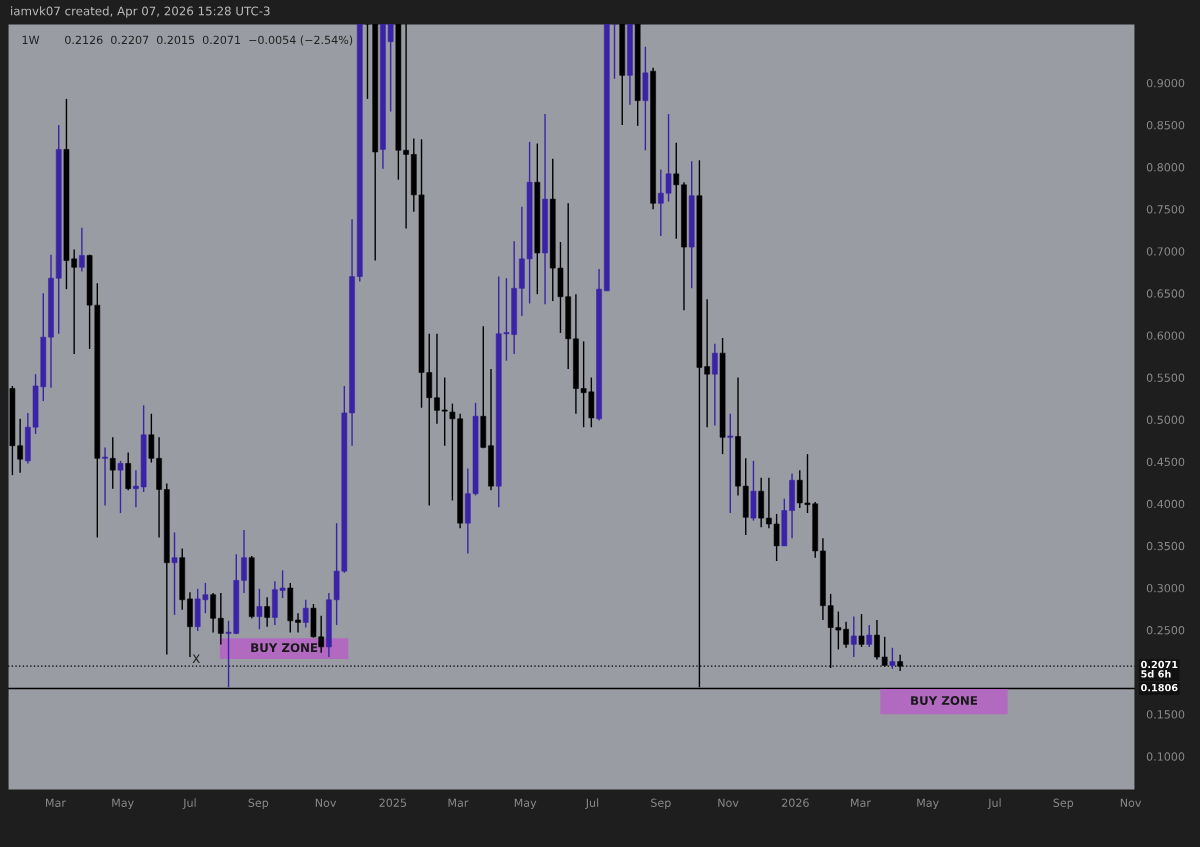 Image resolution: width=1200 pixels, height=847 pixels. I want to click on y-tick-label: 0.3000, so click(1165, 588).